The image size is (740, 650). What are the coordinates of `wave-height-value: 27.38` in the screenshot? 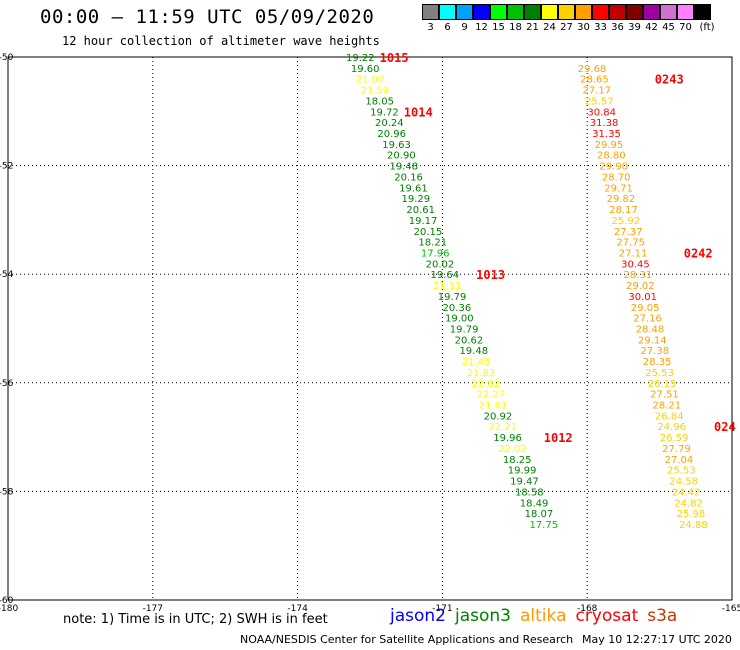 It's located at (654, 351).